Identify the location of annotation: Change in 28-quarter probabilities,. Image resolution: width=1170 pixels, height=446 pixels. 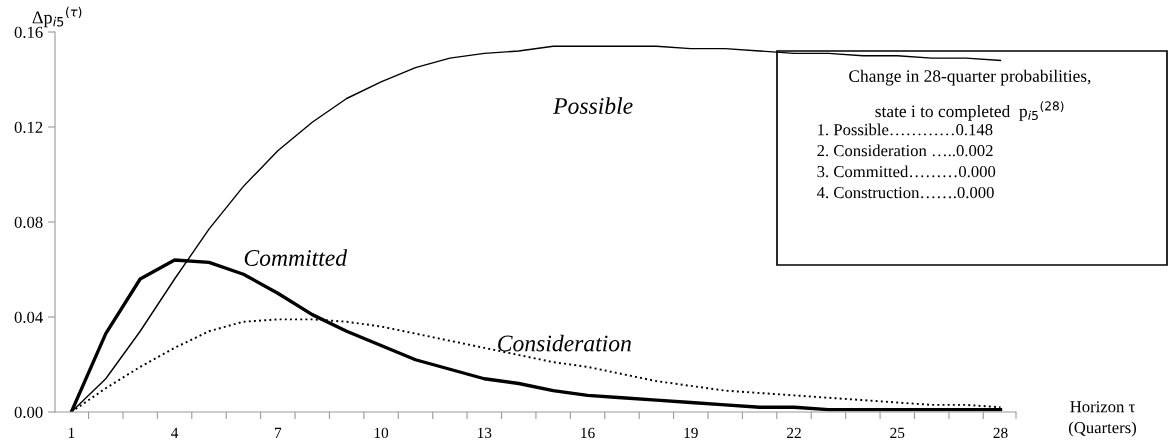
(970, 77).